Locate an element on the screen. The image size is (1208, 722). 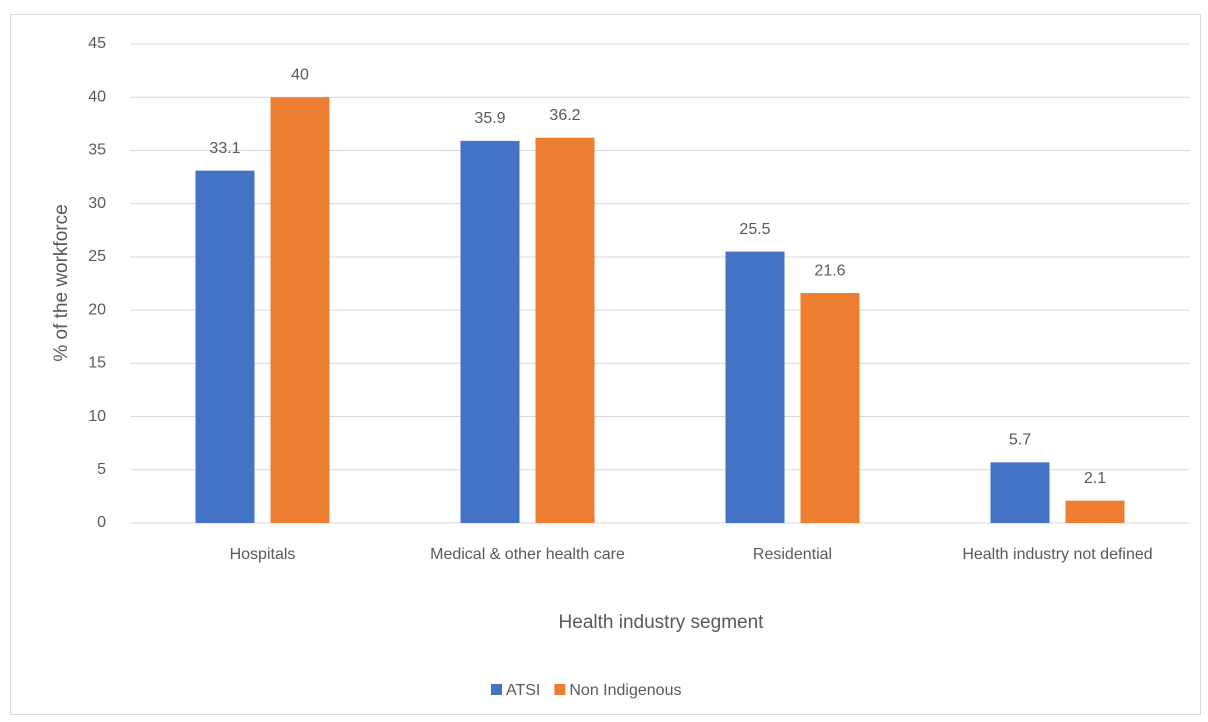
data-label: 40 is located at coordinates (300, 74).